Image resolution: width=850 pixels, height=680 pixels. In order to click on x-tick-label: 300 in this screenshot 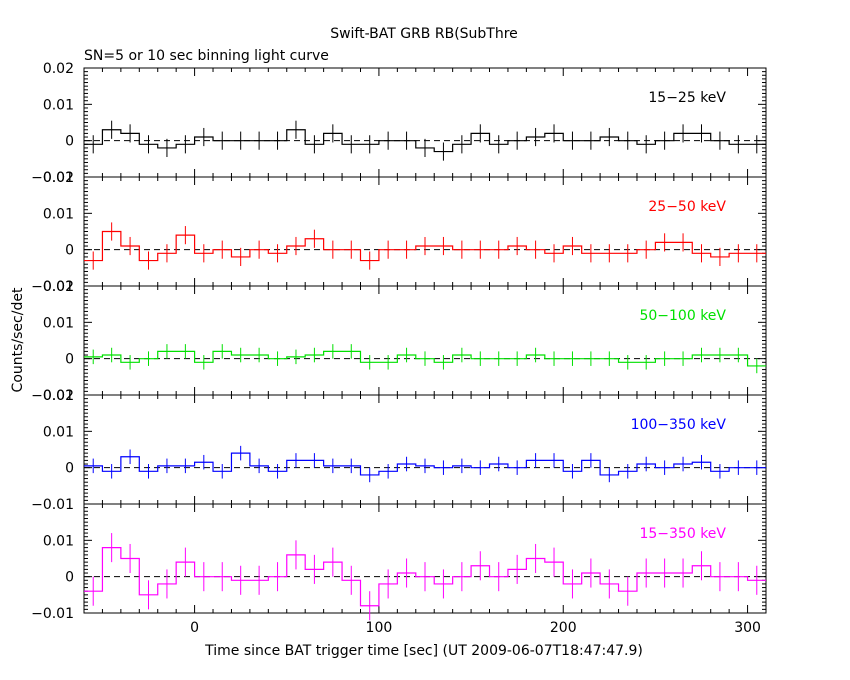, I will do `click(747, 628)`.